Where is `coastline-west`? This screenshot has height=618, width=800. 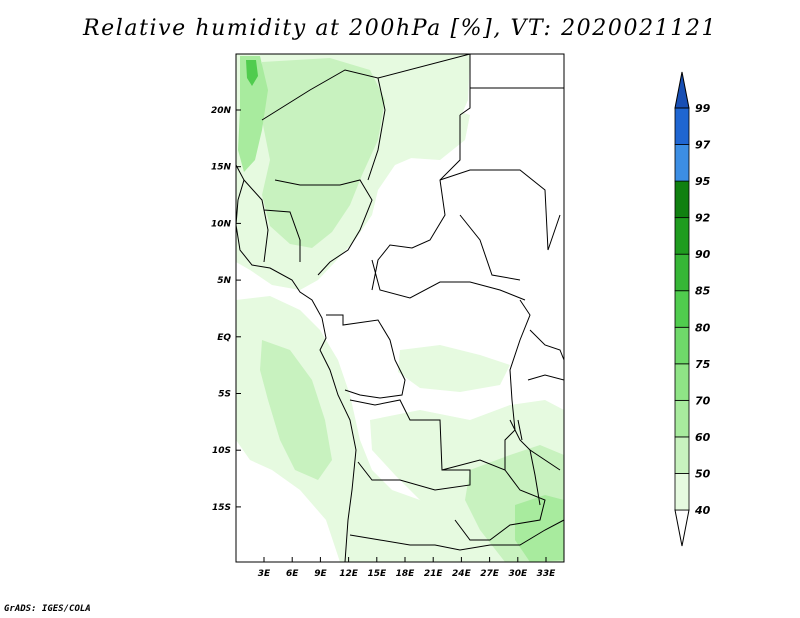
coastline-west is located at coordinates (296, 363).